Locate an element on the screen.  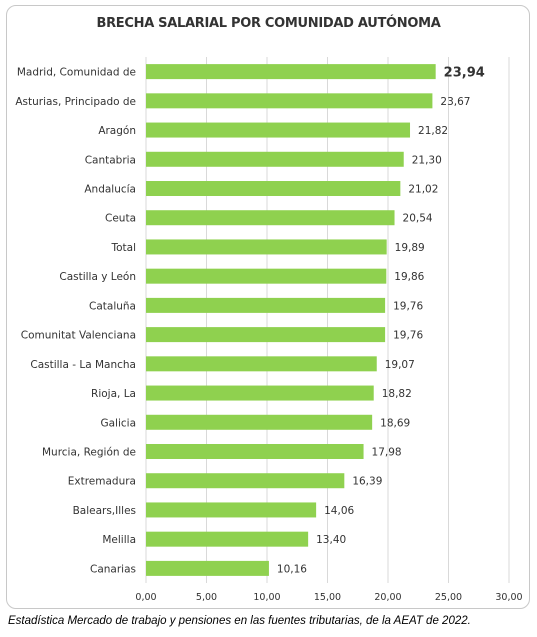
category-label: Galicia is located at coordinates (118, 423).